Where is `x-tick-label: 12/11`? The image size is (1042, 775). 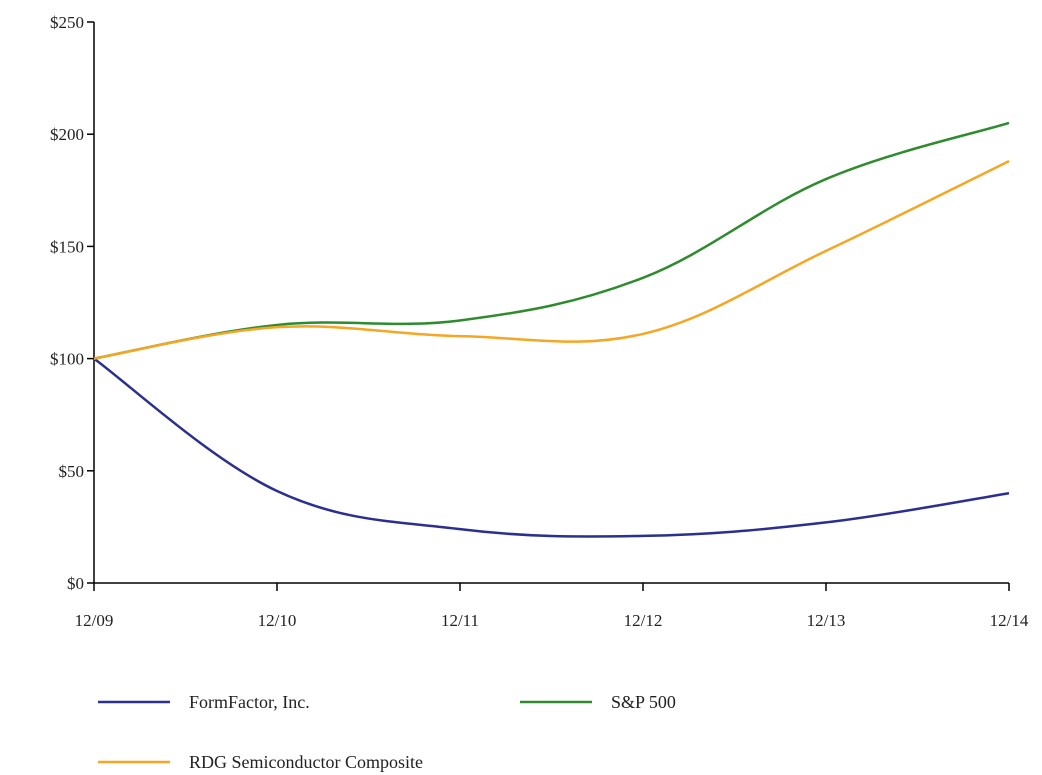 x-tick-label: 12/11 is located at coordinates (460, 620).